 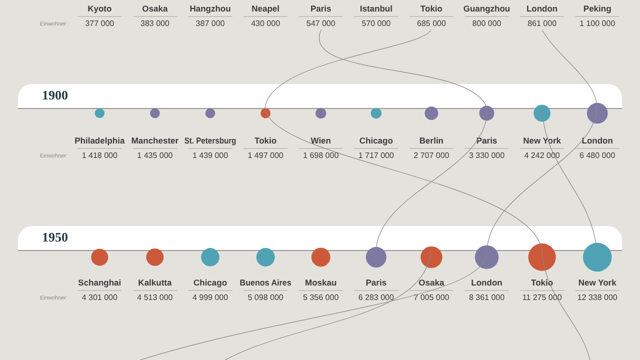 What do you see at coordinates (155, 155) in the screenshot?
I see `data-label: 1 435 000` at bounding box center [155, 155].